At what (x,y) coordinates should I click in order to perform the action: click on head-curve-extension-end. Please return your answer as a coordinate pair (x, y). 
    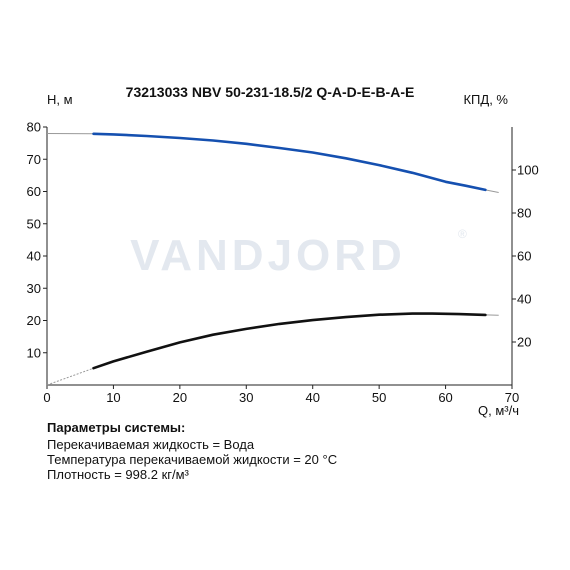
    Looking at the image, I should click on (492, 191).